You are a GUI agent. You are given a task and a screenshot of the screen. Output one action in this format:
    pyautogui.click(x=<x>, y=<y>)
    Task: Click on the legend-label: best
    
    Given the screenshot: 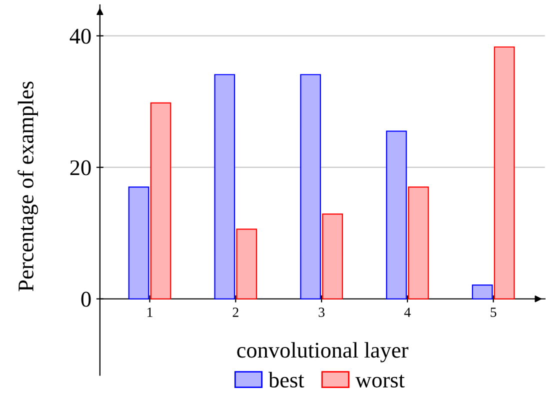 What is the action you would take?
    pyautogui.click(x=286, y=380)
    